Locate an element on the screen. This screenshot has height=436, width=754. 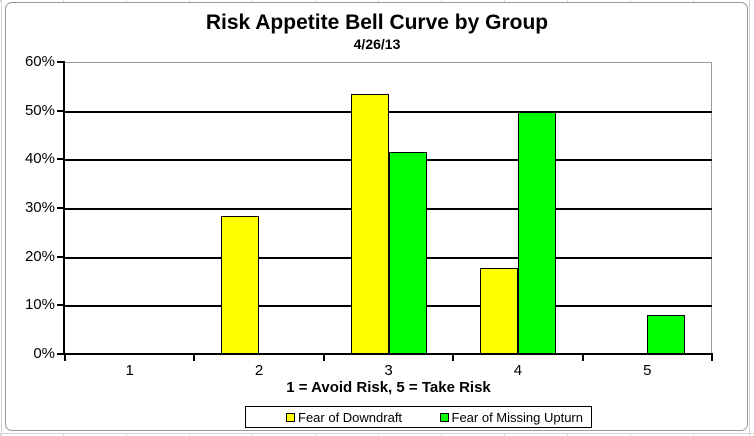
bar-series2-cat3 is located at coordinates (407, 253).